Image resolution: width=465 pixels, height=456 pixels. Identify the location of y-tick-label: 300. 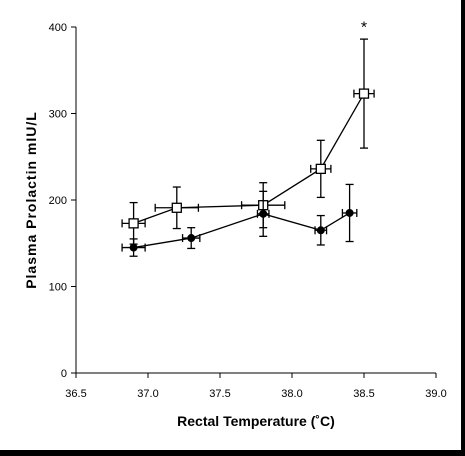
(58, 115).